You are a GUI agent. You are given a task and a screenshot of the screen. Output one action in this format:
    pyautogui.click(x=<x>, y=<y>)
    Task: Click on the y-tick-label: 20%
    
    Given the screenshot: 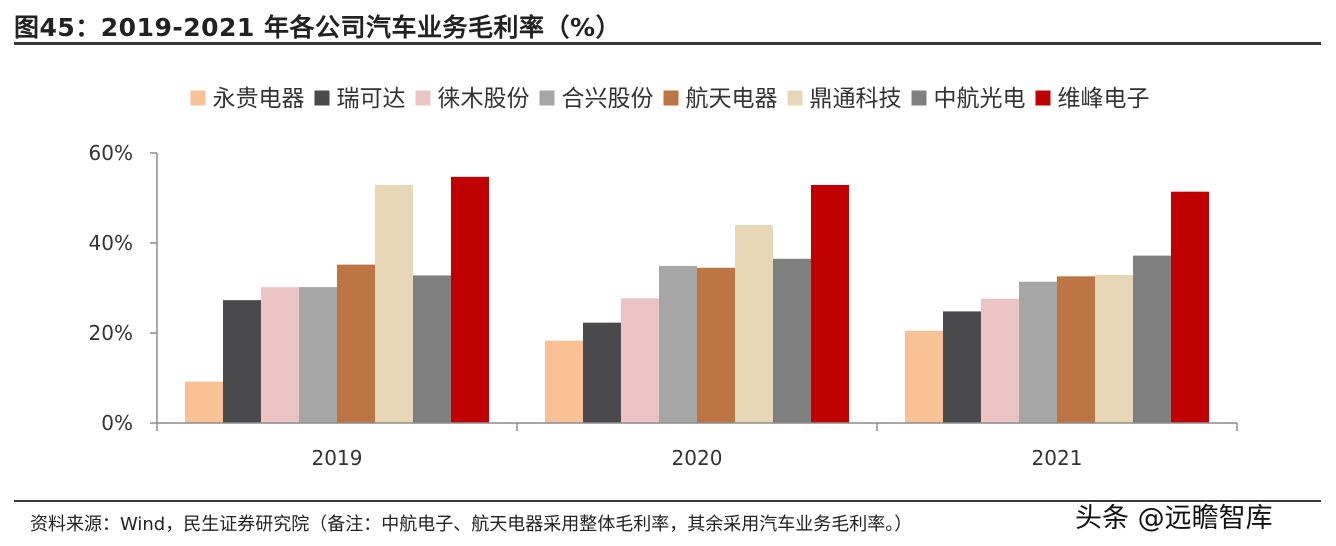 What is the action you would take?
    pyautogui.click(x=111, y=333)
    